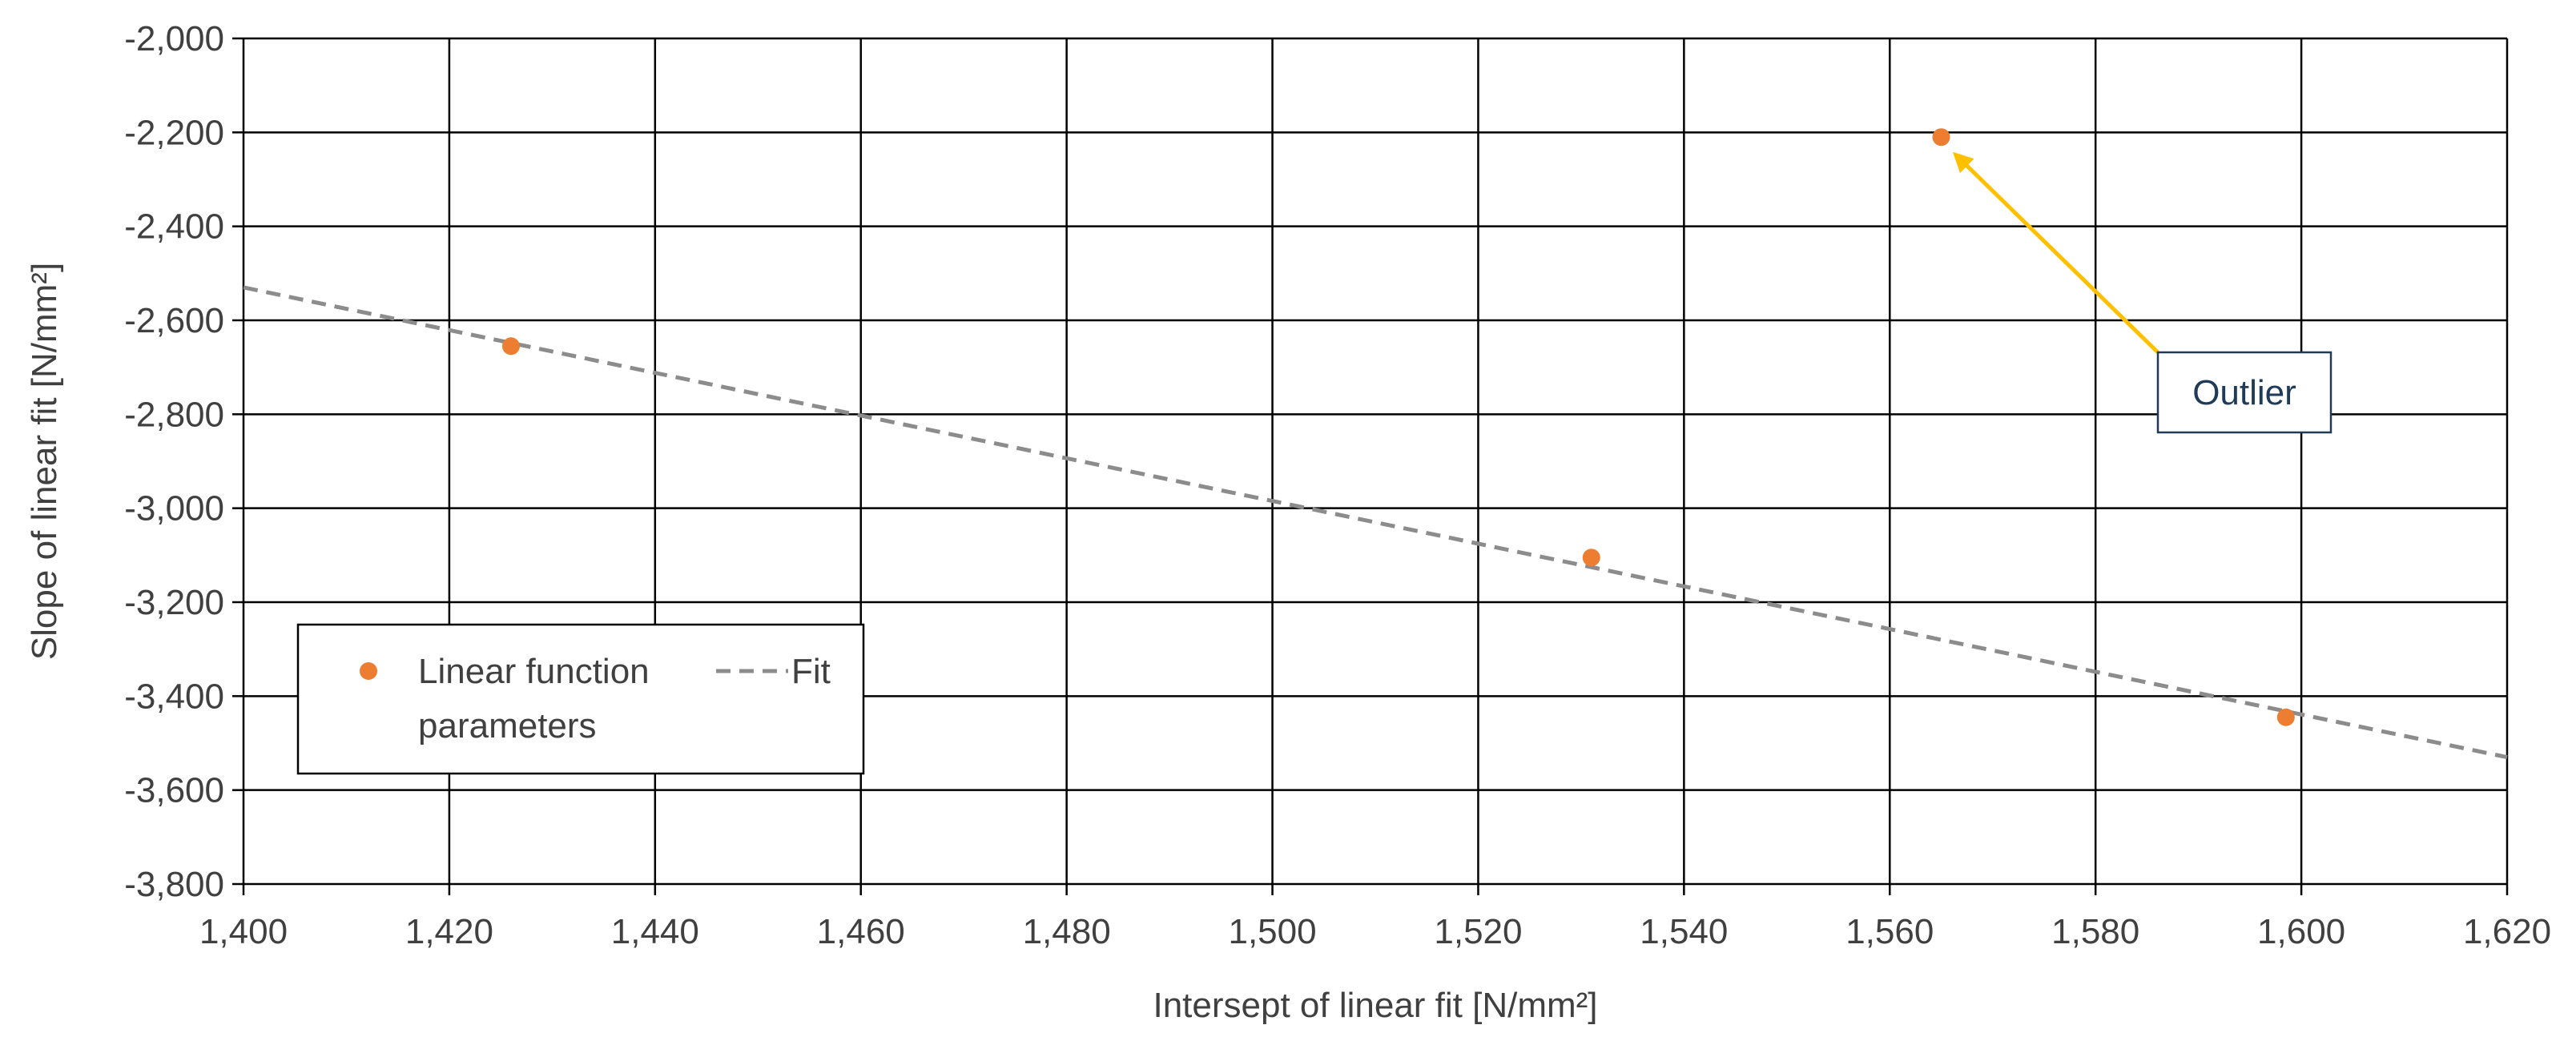 The height and width of the screenshot is (1049, 2576). Describe the element at coordinates (449, 931) in the screenshot. I see `x-tick-label: 1,420` at that location.